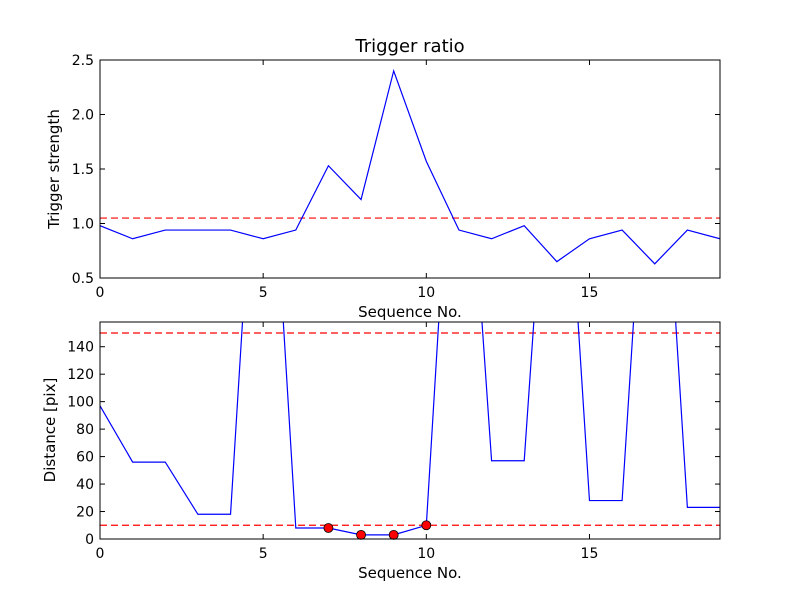 This screenshot has width=800, height=600. Describe the element at coordinates (83, 116) in the screenshot. I see `y-tick-label: 2.0` at that location.